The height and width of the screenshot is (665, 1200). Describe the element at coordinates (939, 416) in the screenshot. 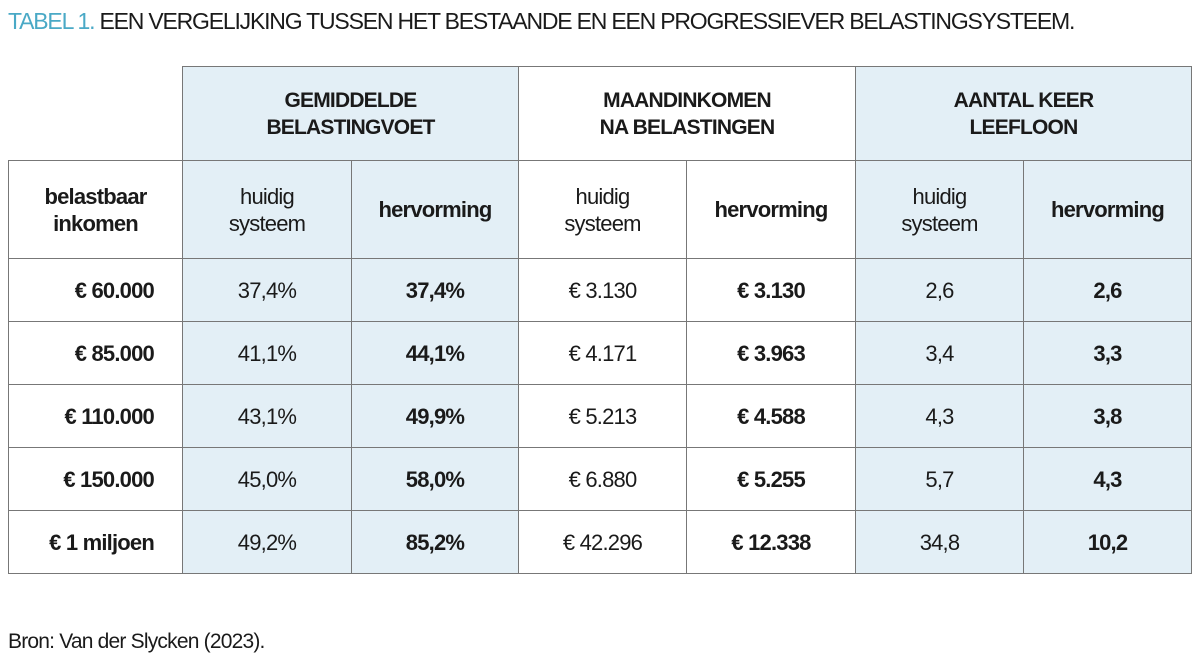

I see `leefloon-current-cell: 4,3` at that location.